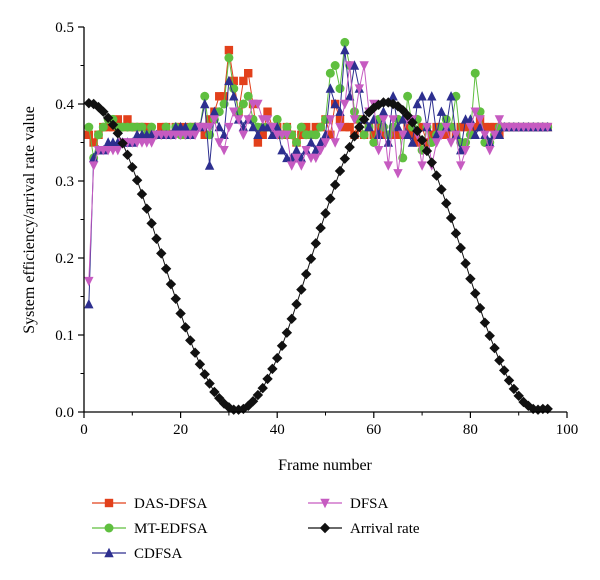 The height and width of the screenshot is (580, 600). What do you see at coordinates (470, 430) in the screenshot?
I see `x-tick-label: 80` at bounding box center [470, 430].